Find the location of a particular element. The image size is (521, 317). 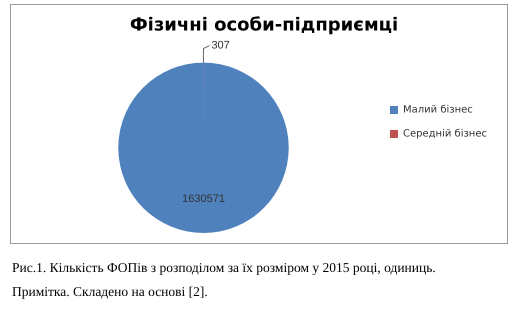

legend-label: Середній бізнес is located at coordinates (445, 134).